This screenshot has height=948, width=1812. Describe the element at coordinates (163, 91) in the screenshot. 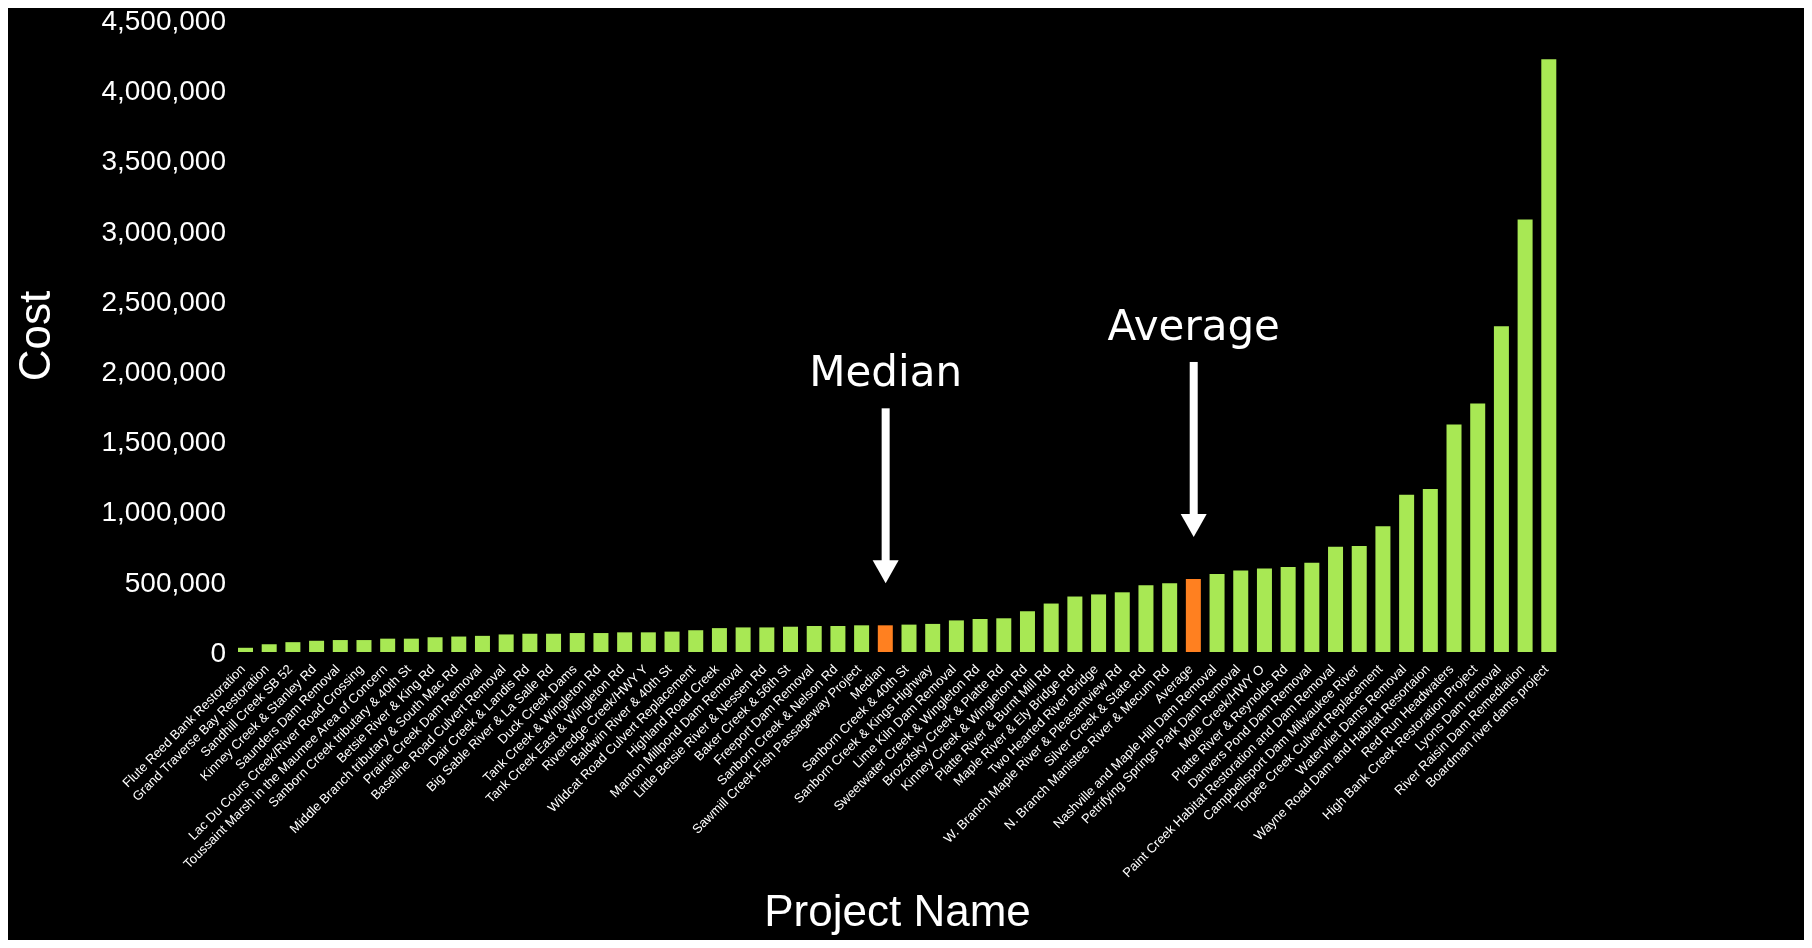

I see `y-tick-label: 4,000,000` at that location.